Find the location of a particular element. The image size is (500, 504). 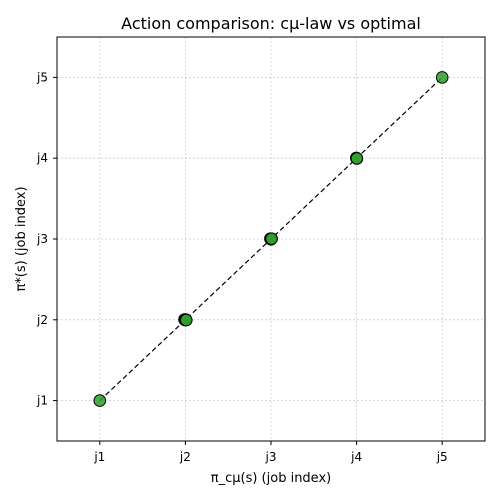

y-tick-label: j4 is located at coordinates (42, 158).